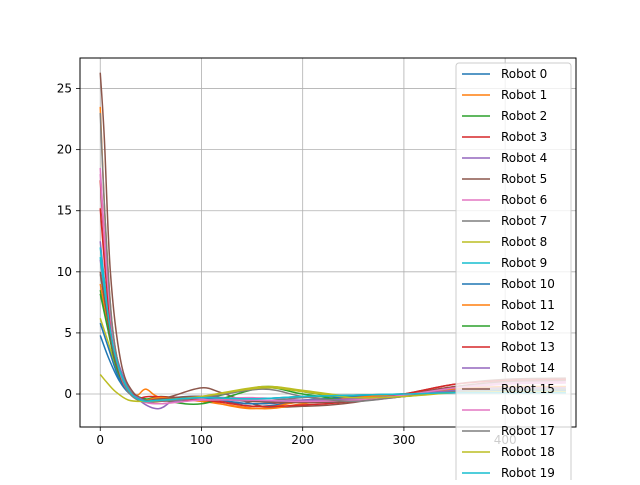 The image size is (640, 485). What do you see at coordinates (528, 452) in the screenshot?
I see `legend-label: Robot 18` at bounding box center [528, 452].